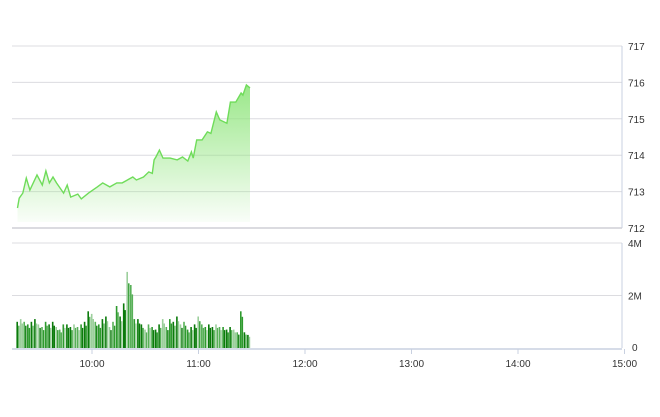 Image resolution: width=660 pixels, height=417 pixels. Describe the element at coordinates (635, 297) in the screenshot. I see `volume-tick-label: 2M` at that location.